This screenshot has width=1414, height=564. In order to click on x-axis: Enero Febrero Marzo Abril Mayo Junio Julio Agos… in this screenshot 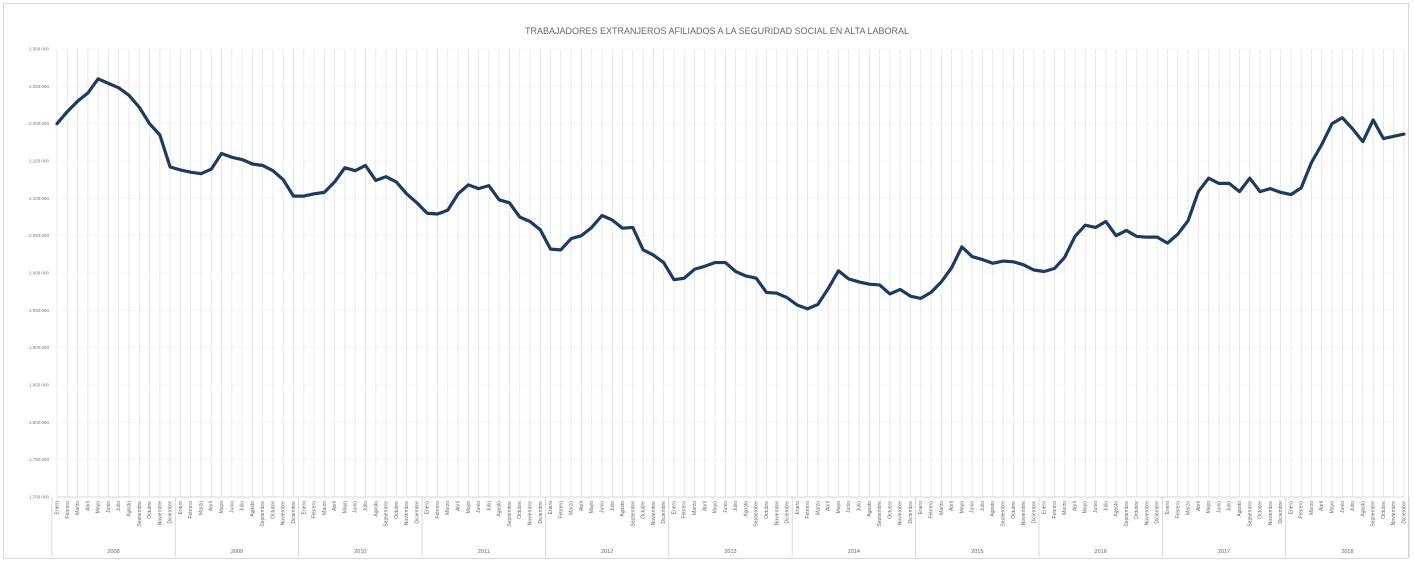, I will do `click(730, 526)`.